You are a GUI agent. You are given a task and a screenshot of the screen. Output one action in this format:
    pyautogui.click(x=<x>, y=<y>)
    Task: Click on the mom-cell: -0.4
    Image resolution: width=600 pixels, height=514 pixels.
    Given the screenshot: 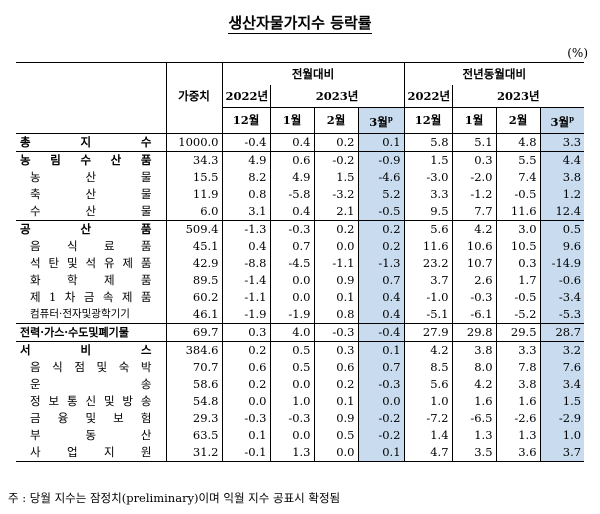 What is the action you would take?
    pyautogui.click(x=381, y=332)
    